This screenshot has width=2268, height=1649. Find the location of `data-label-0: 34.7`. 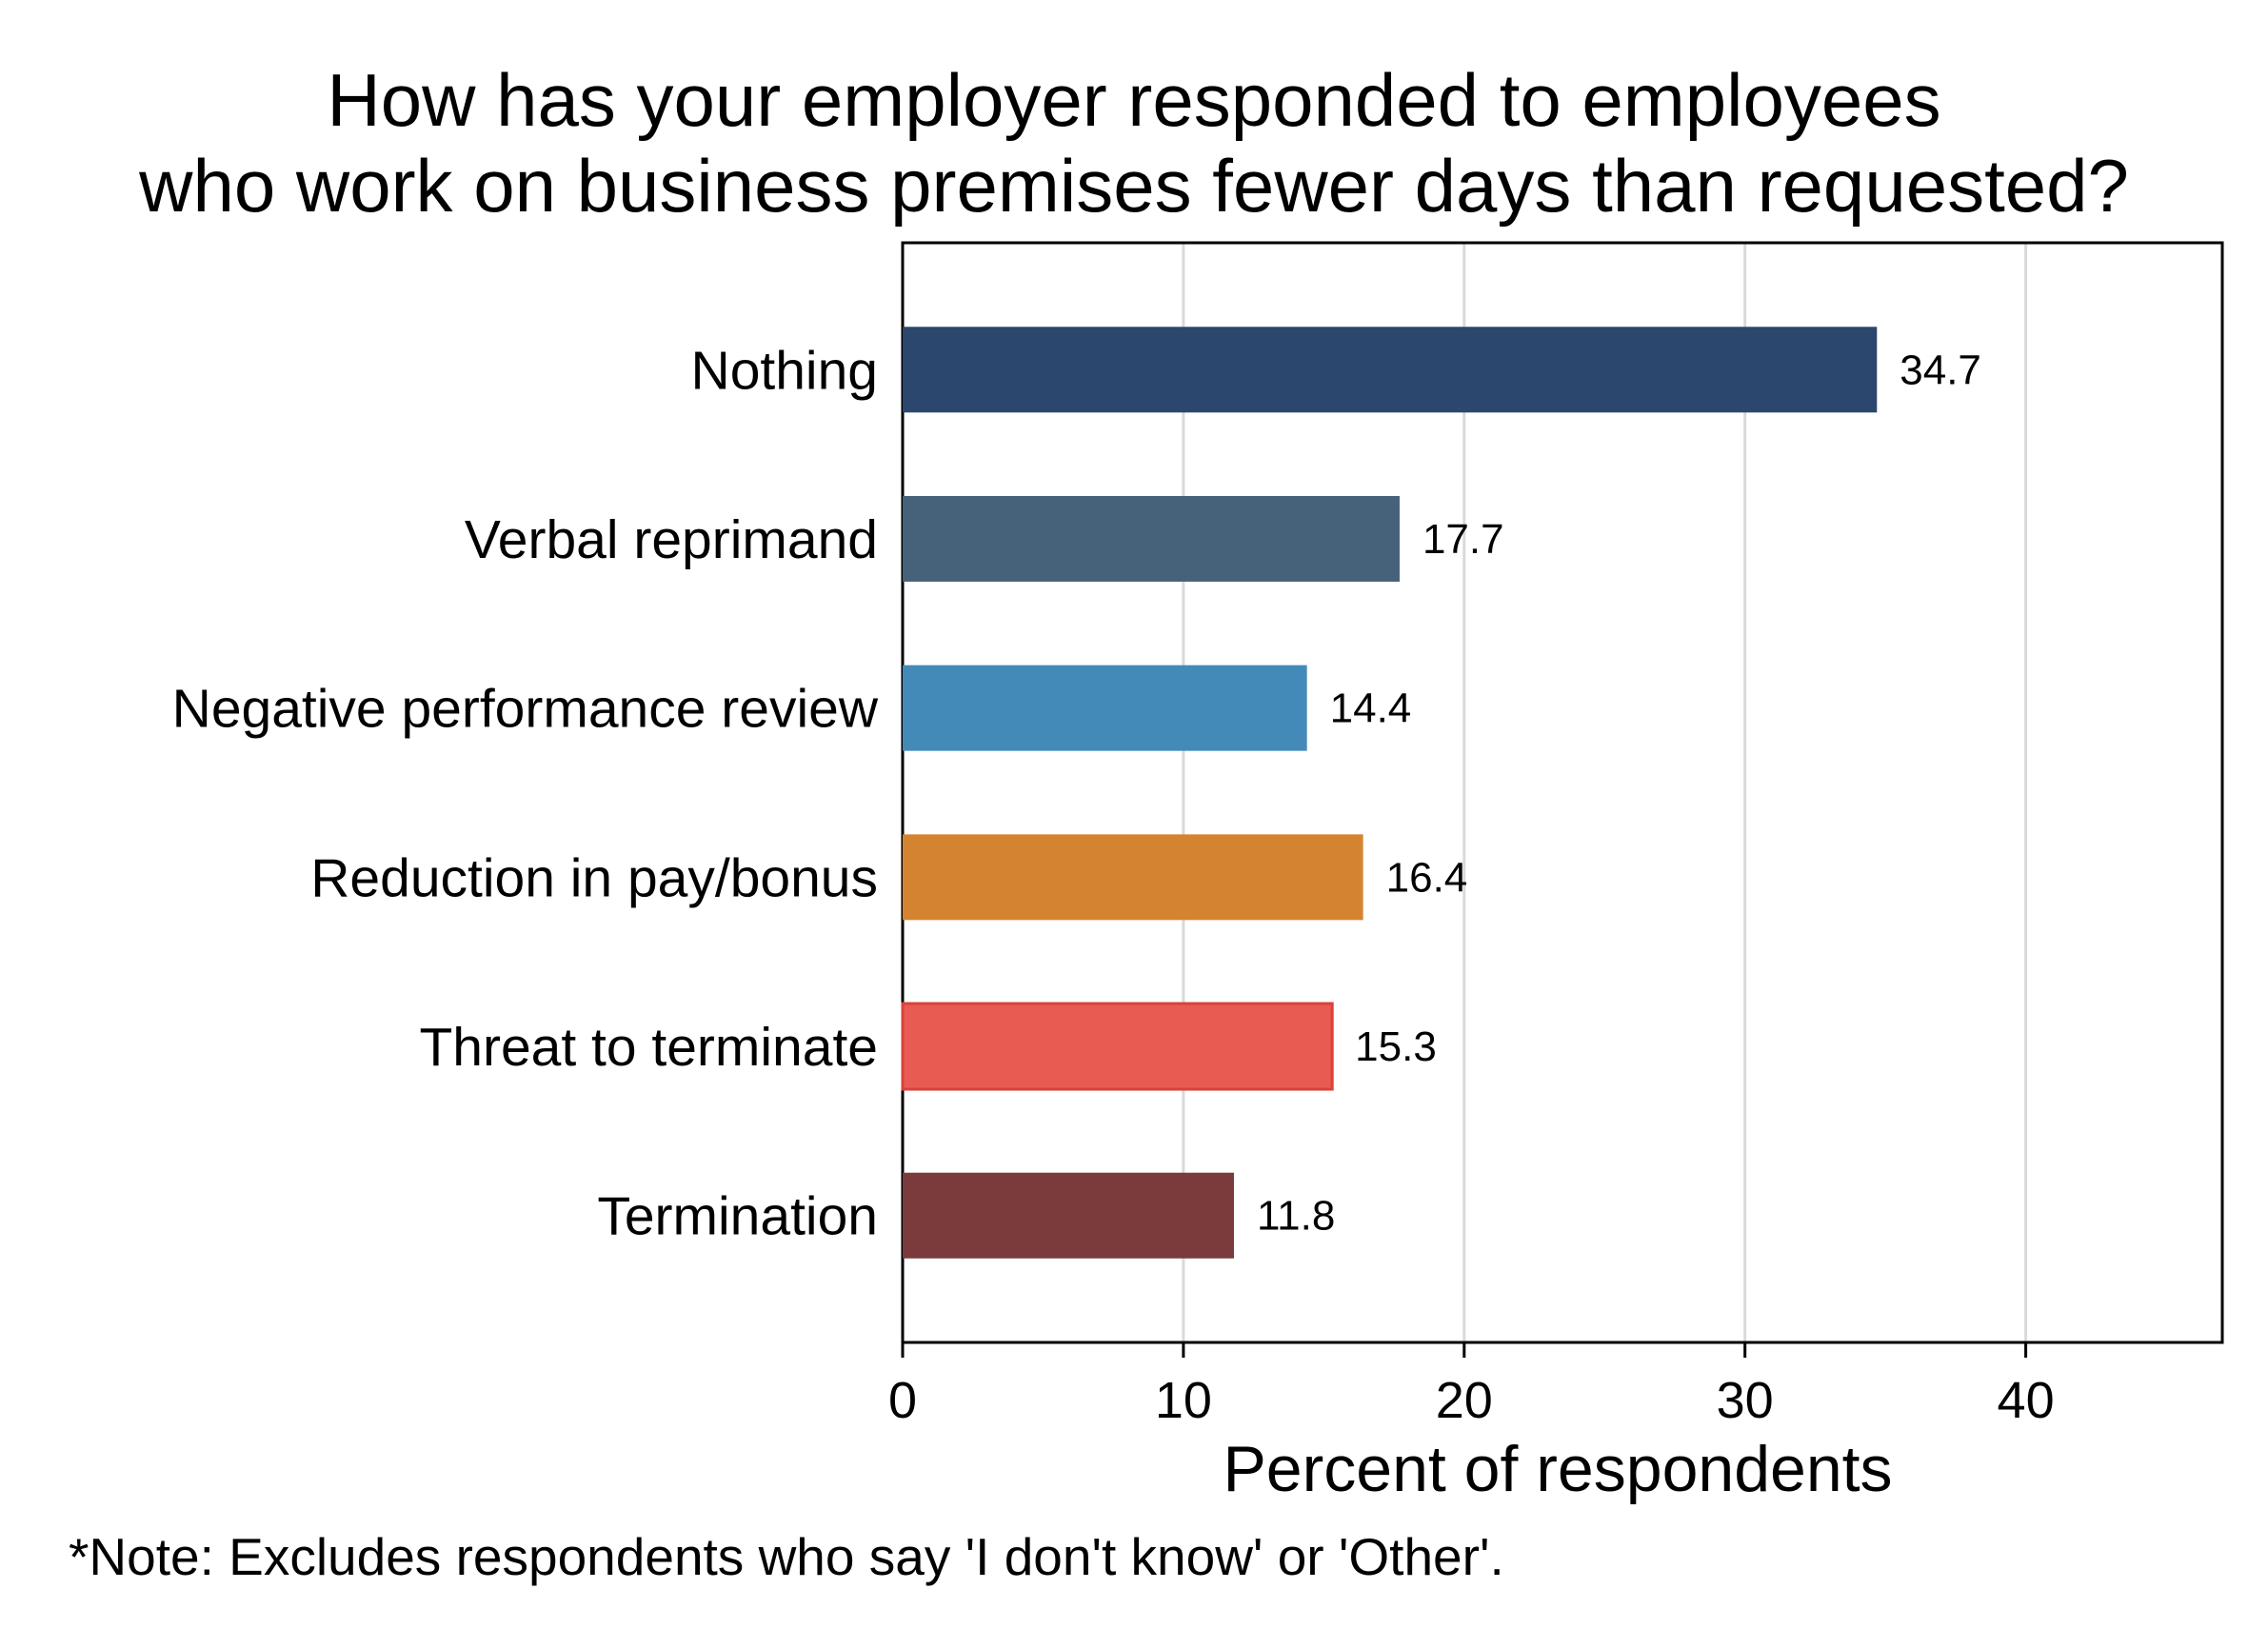

data-label-0: 34.7 is located at coordinates (1940, 370).